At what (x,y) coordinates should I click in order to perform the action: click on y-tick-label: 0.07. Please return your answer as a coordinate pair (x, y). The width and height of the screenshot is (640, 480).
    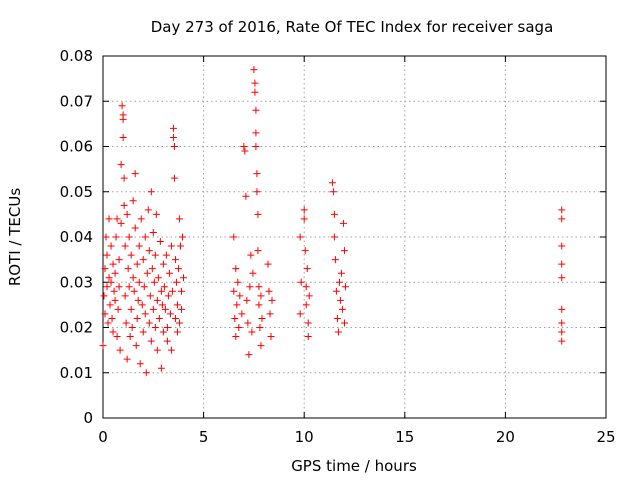
    Looking at the image, I should click on (76, 101).